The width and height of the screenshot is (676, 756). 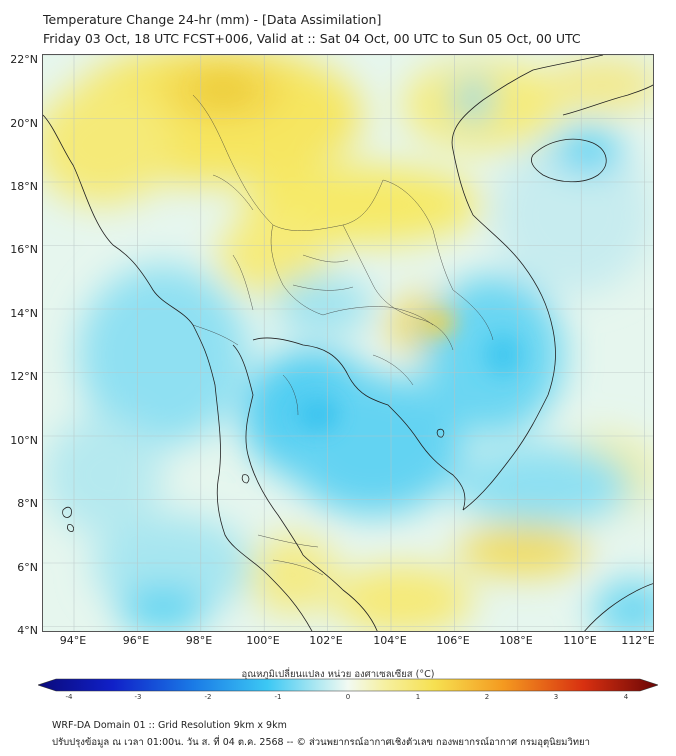 I want to click on lon-label-110e: 110°E, so click(x=580, y=640).